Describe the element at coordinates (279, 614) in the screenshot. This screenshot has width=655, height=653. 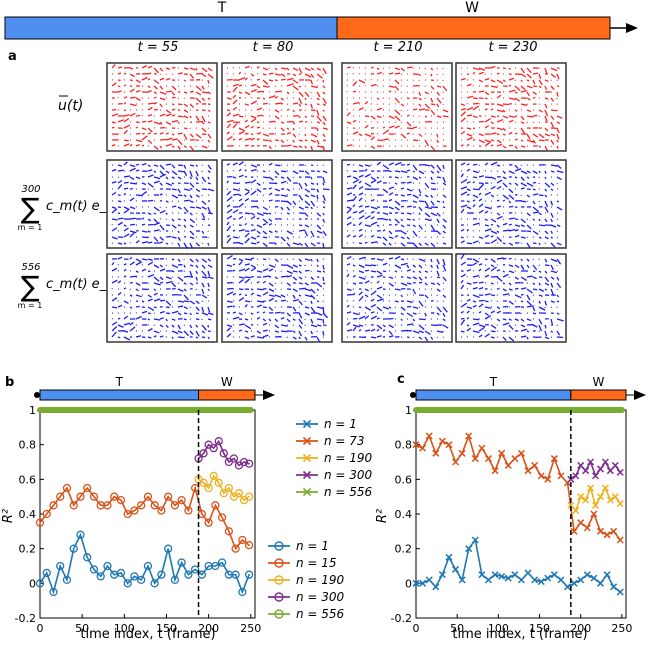
I see `legend-marker` at that location.